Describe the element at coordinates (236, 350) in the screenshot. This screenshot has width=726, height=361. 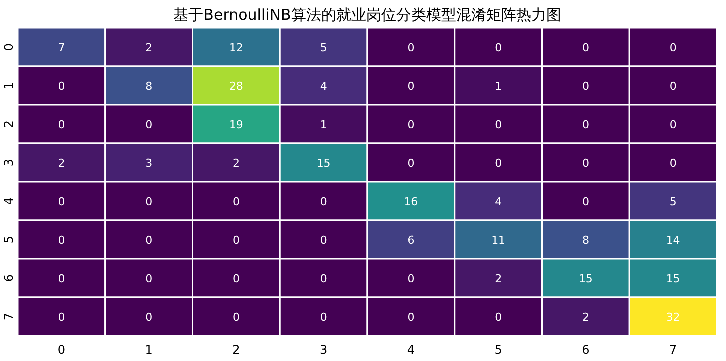
I see `x-tick-label: 2` at that location.